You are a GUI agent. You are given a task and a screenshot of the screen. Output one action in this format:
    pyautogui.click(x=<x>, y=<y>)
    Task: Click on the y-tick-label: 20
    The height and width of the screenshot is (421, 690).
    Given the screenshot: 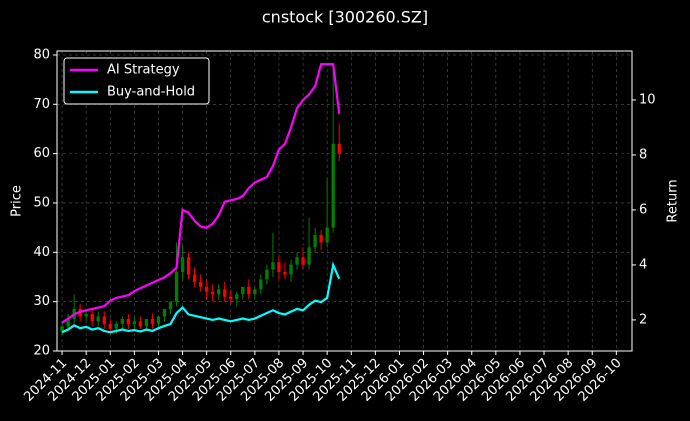 What is the action you would take?
    pyautogui.click(x=41, y=351)
    